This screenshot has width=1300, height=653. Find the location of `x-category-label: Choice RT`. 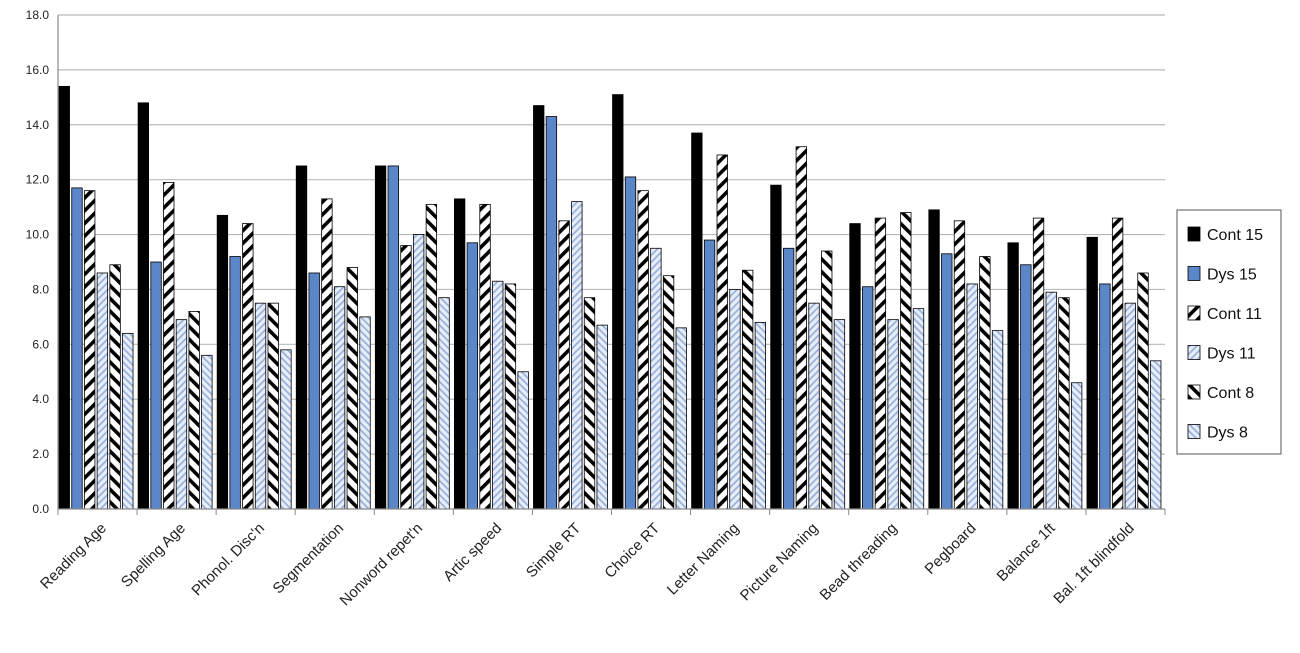

x-category-label: Choice RT is located at coordinates (632, 551).